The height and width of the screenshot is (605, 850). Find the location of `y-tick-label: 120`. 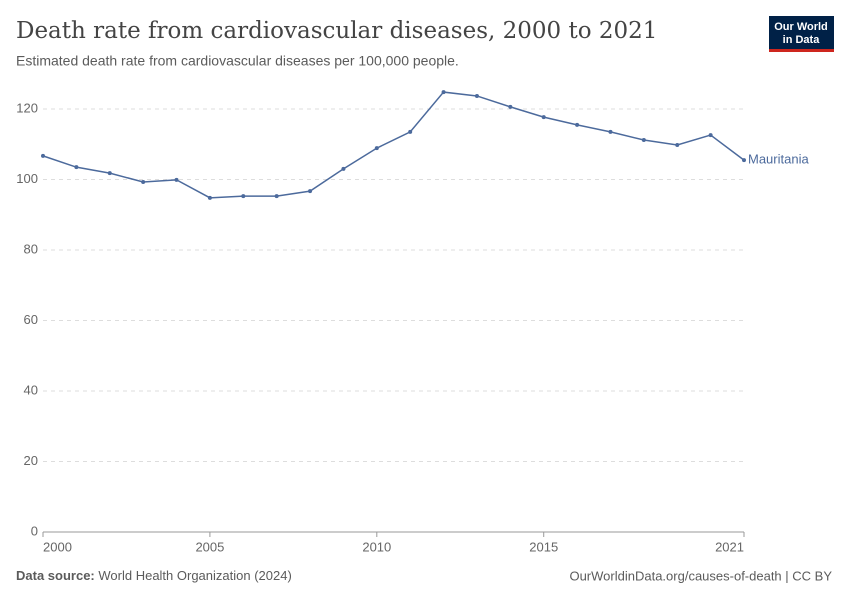

y-tick-label: 120 is located at coordinates (27, 107).